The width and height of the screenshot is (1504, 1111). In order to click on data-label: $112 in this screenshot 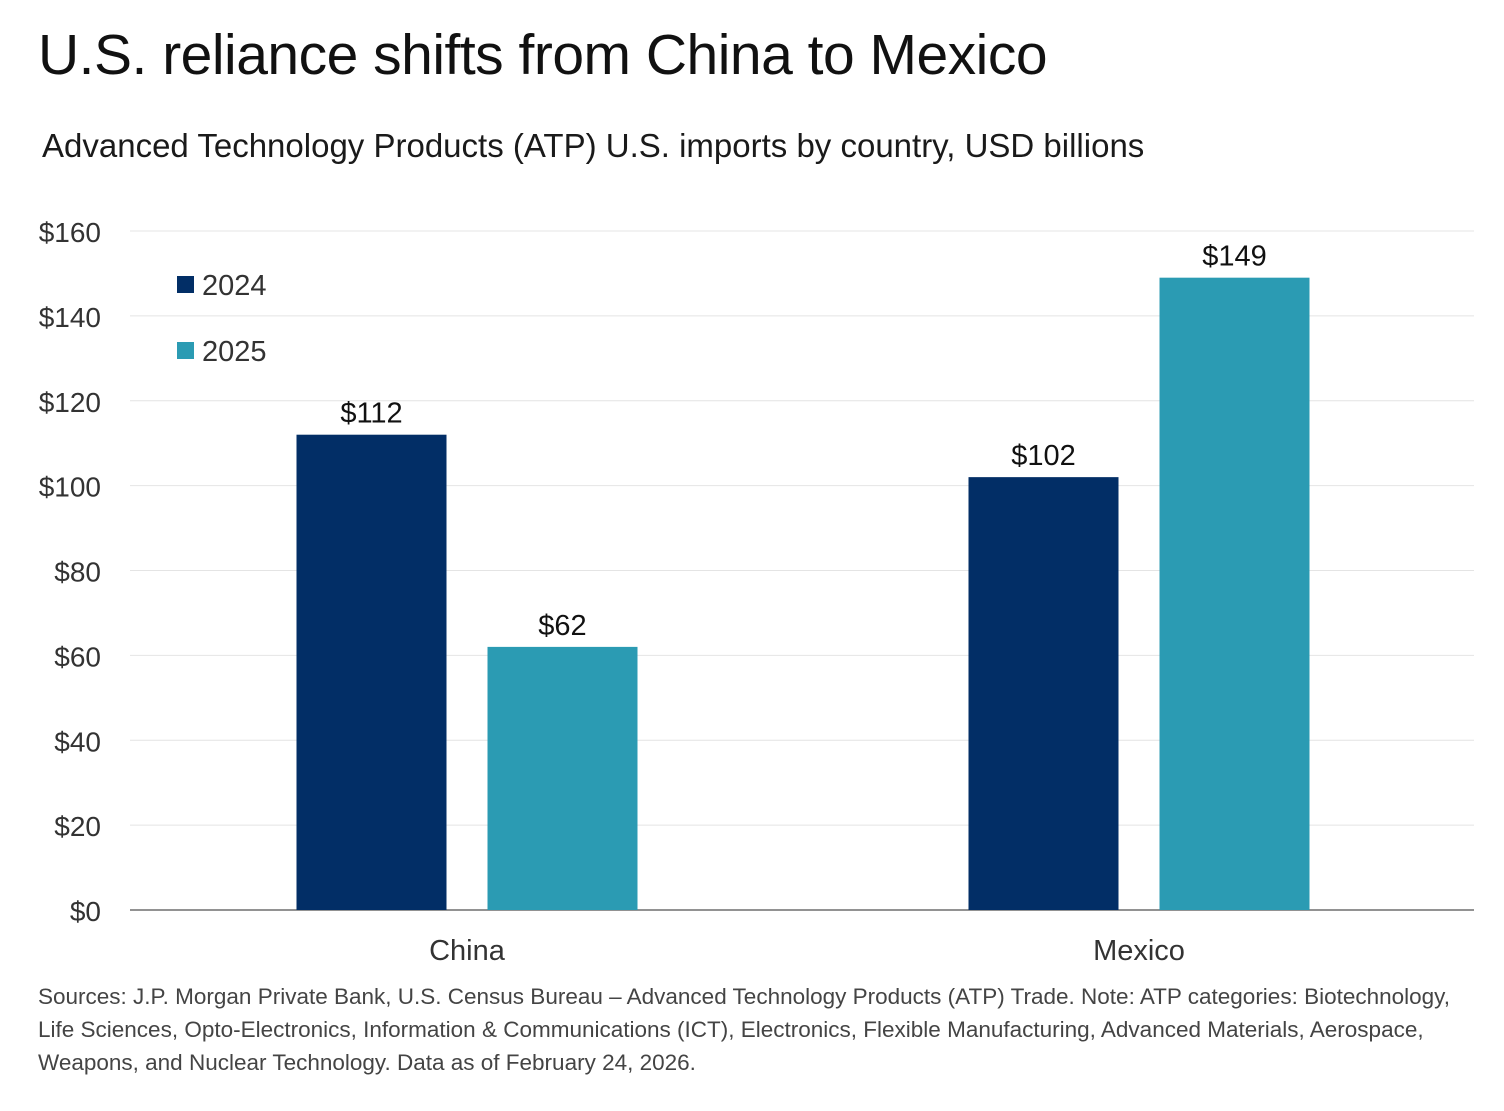, I will do `click(371, 414)`.